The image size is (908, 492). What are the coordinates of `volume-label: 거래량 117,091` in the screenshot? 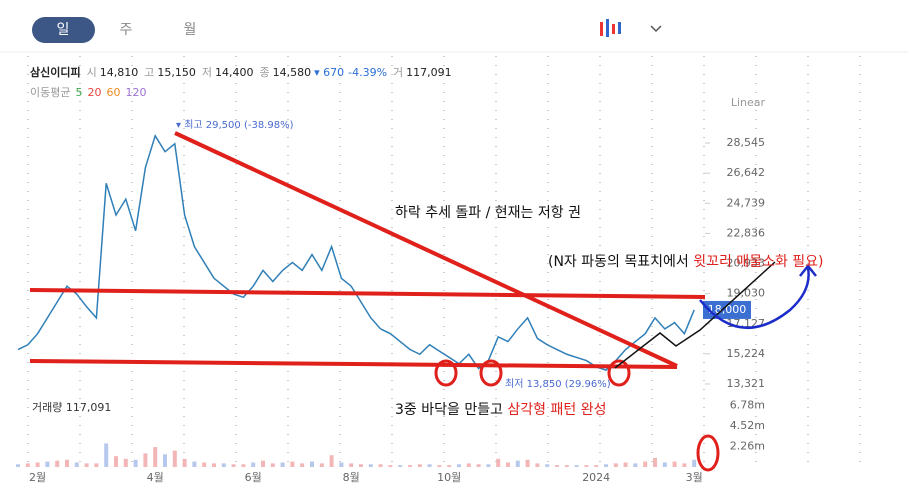 It's located at (71, 407).